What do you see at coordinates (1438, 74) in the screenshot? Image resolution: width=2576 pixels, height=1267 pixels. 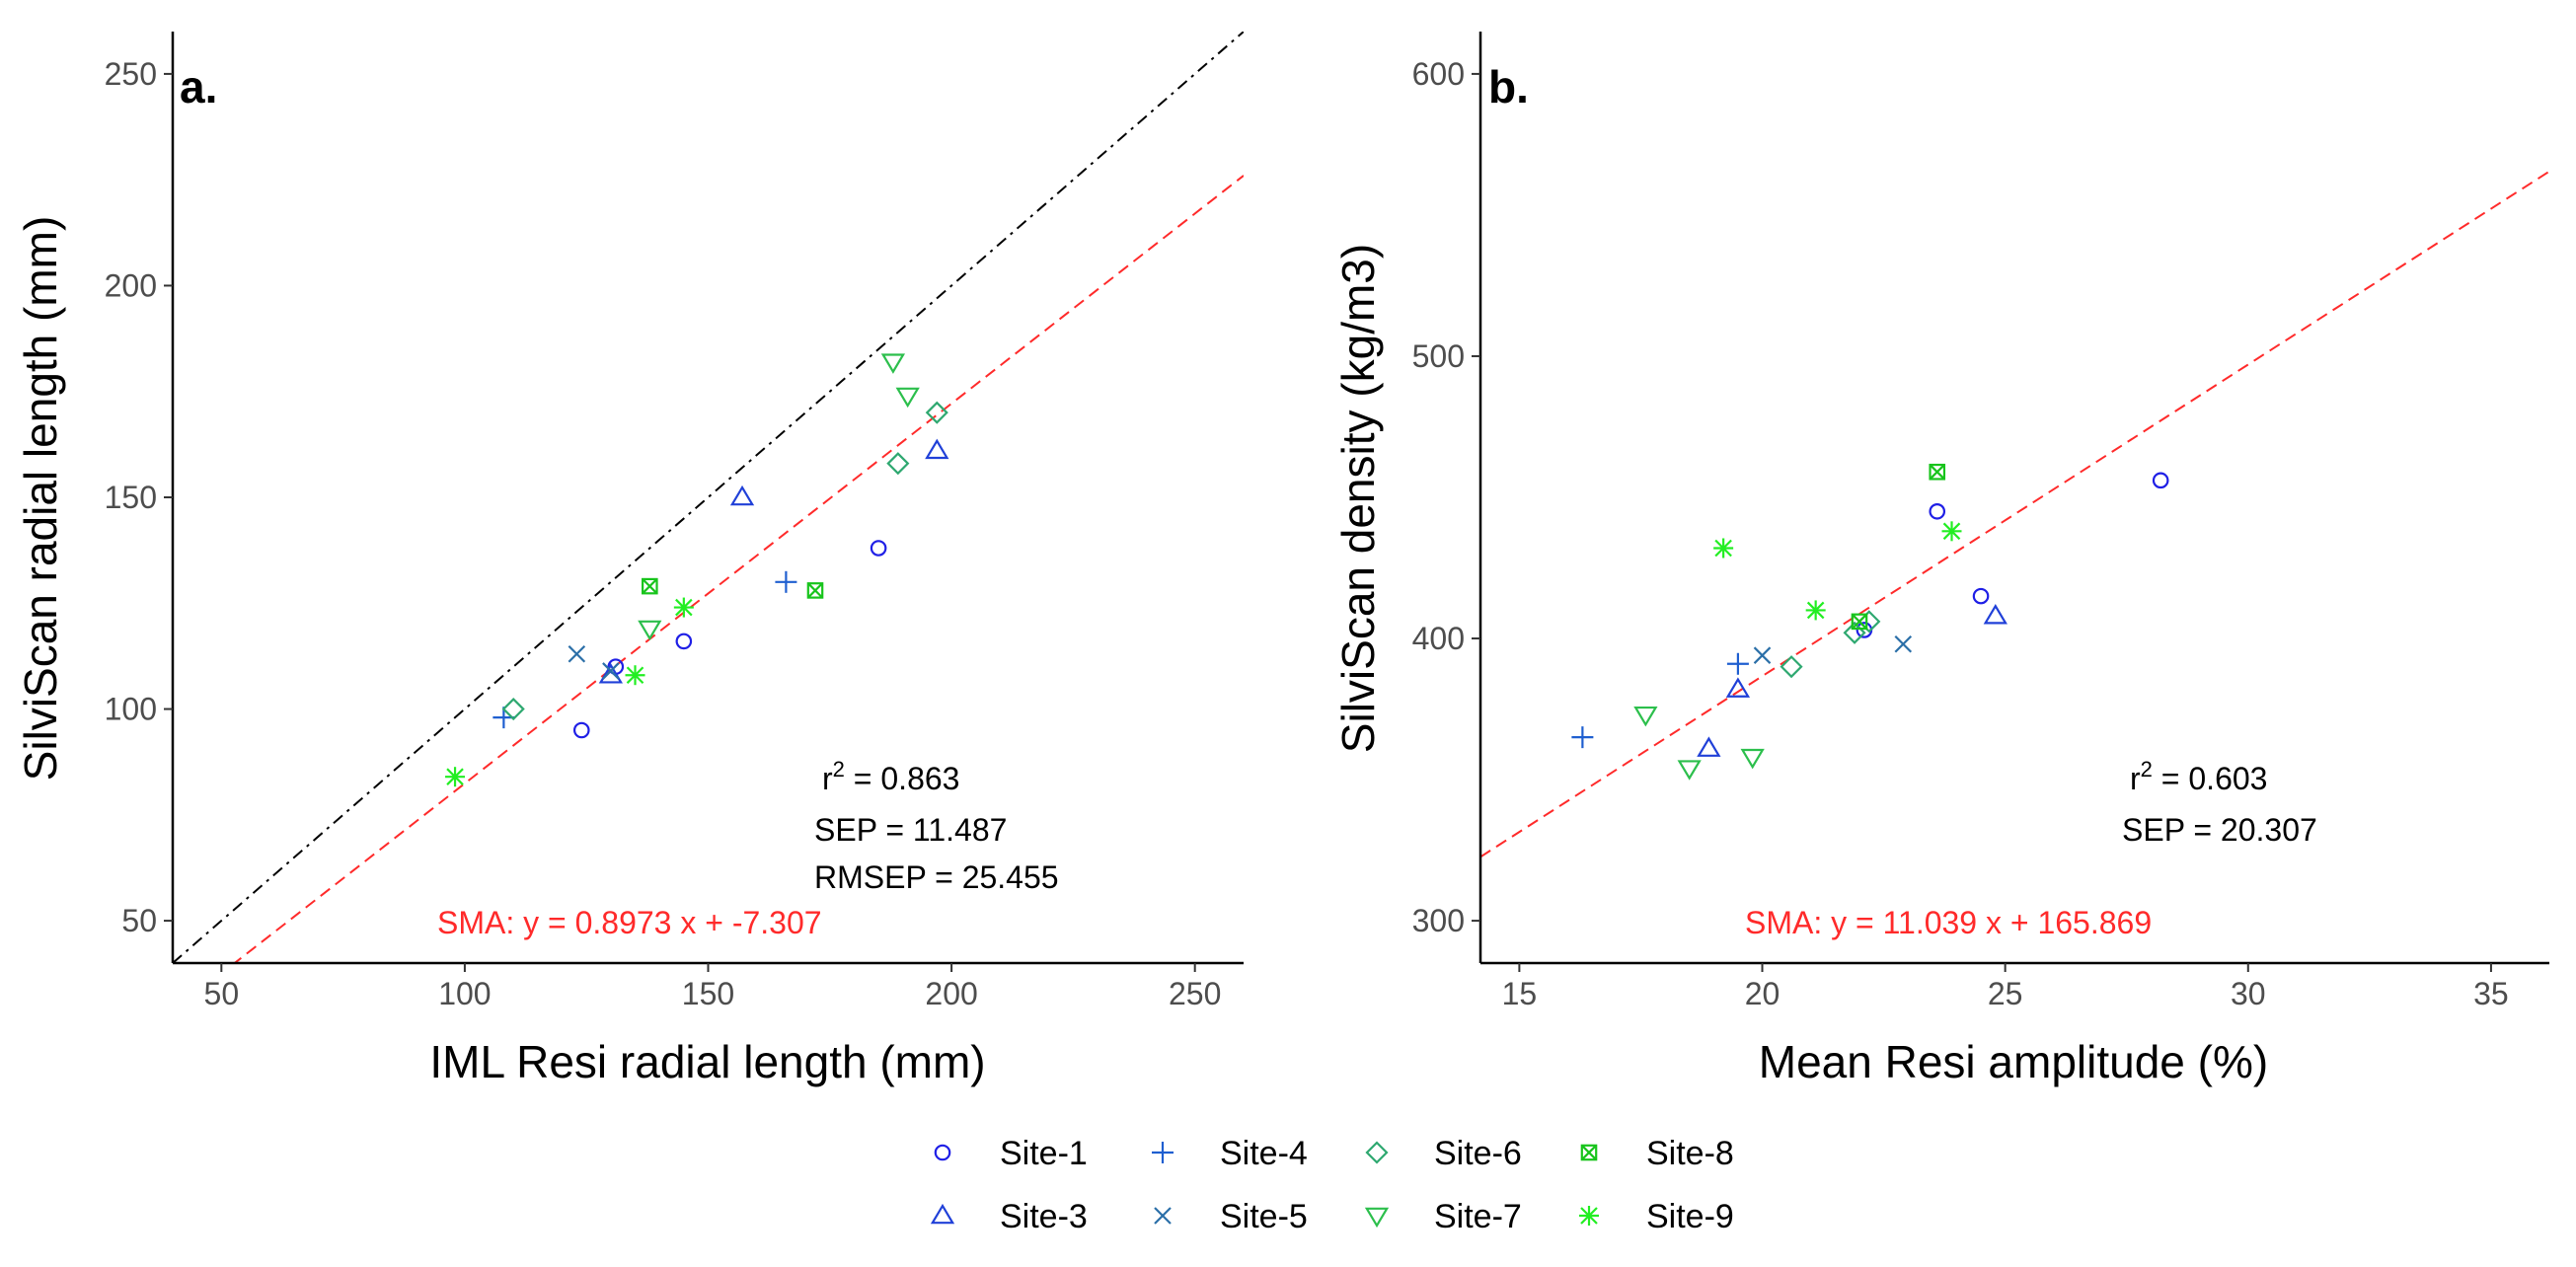 I see `panel-b-y-tick-label: 600` at bounding box center [1438, 74].